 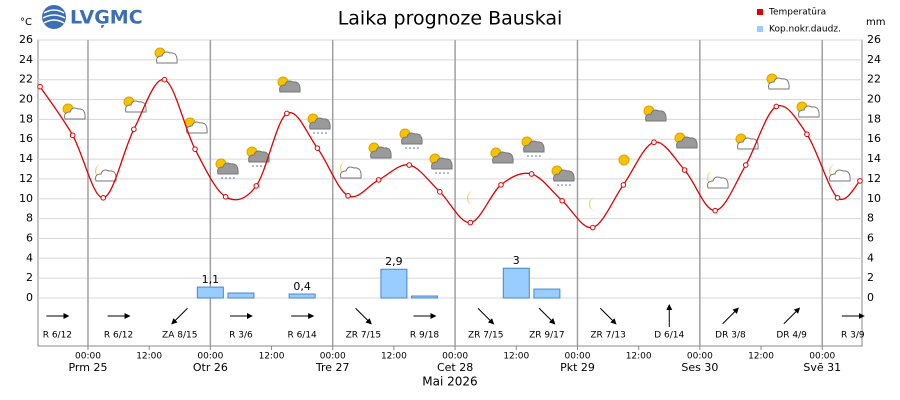 I want to click on wind-label: DR 4/9, so click(x=791, y=336).